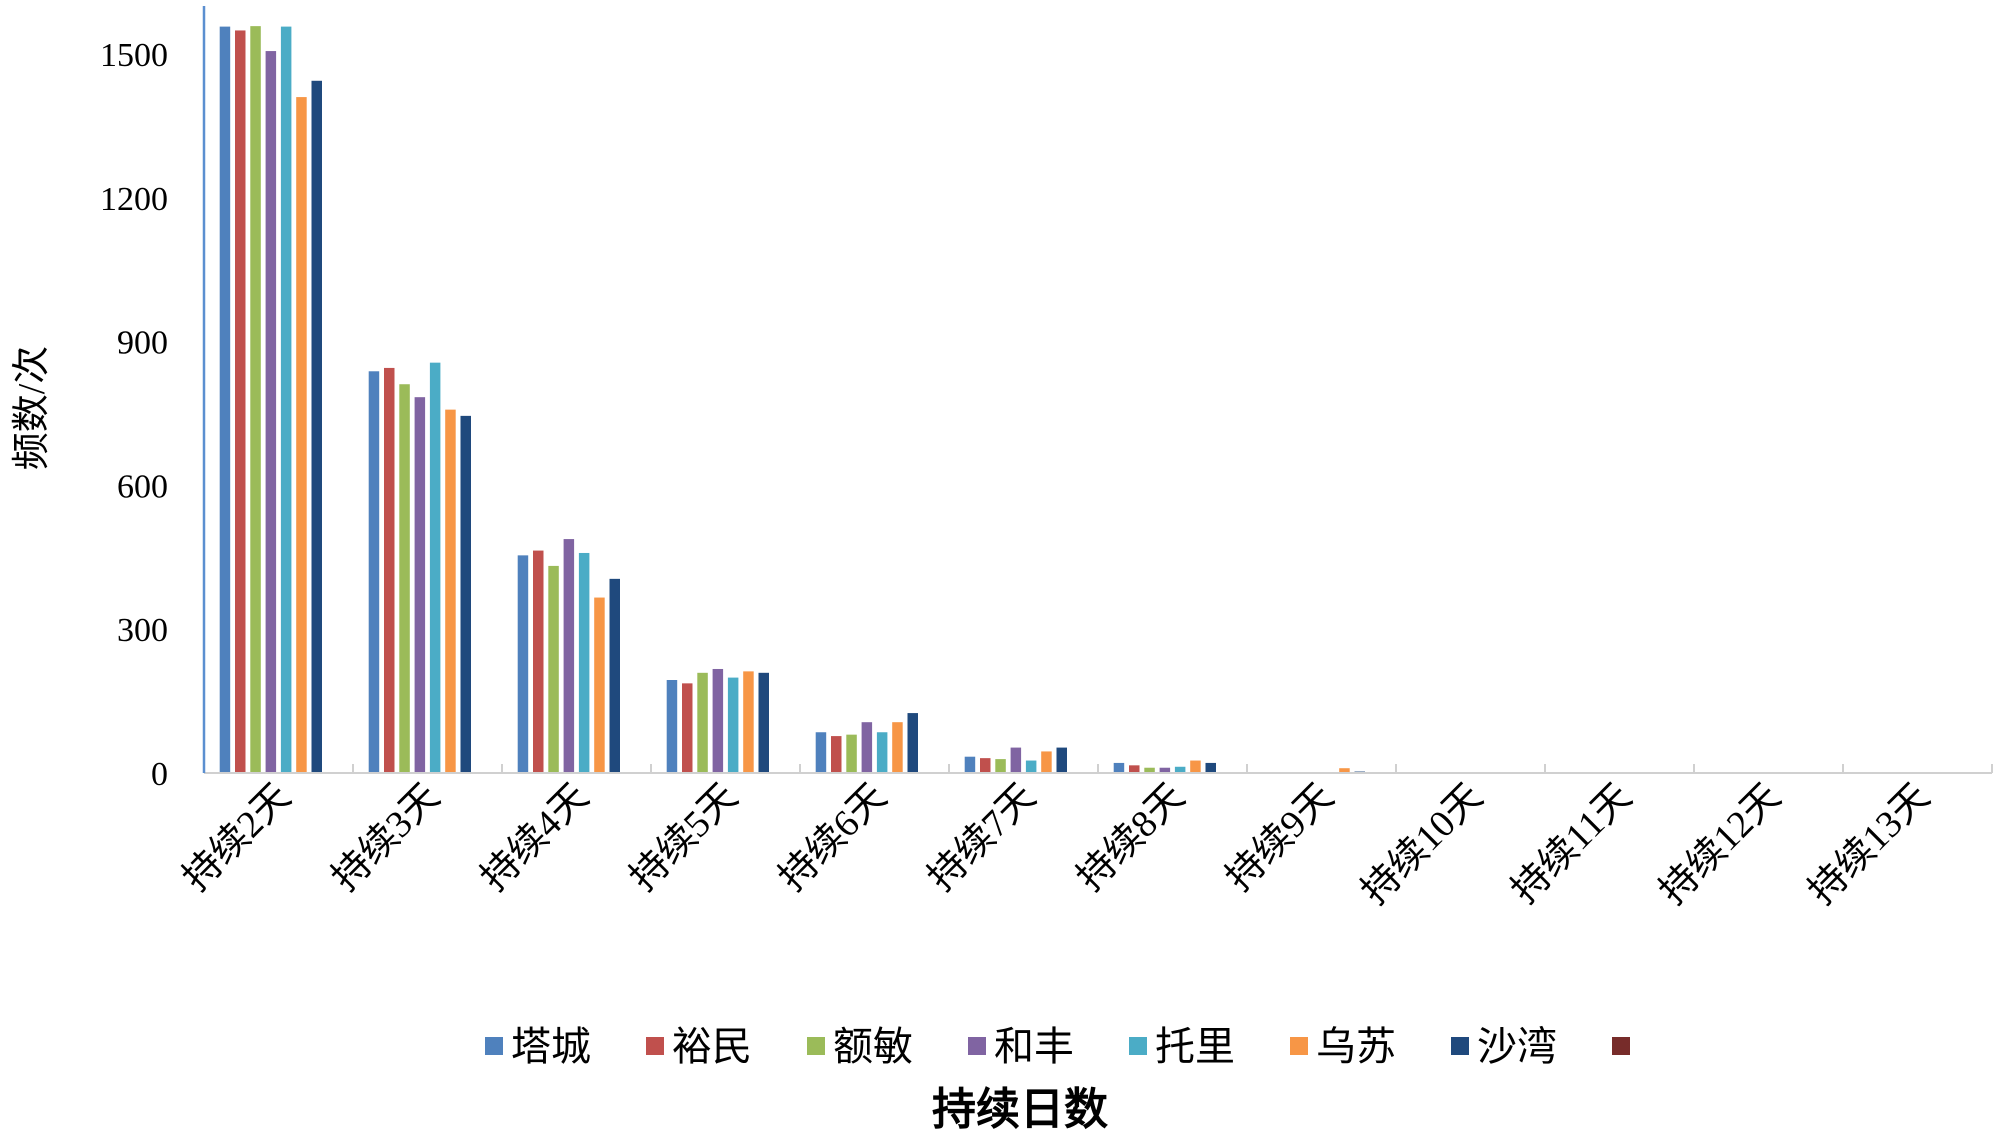 This screenshot has height=1146, width=2000. What do you see at coordinates (584, 662) in the screenshot?
I see `bar-s4-c2` at bounding box center [584, 662].